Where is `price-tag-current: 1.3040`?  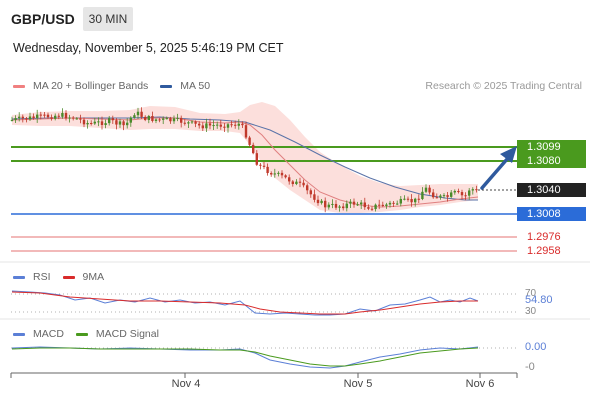
price-tag-current: 1.3040 is located at coordinates (551, 190).